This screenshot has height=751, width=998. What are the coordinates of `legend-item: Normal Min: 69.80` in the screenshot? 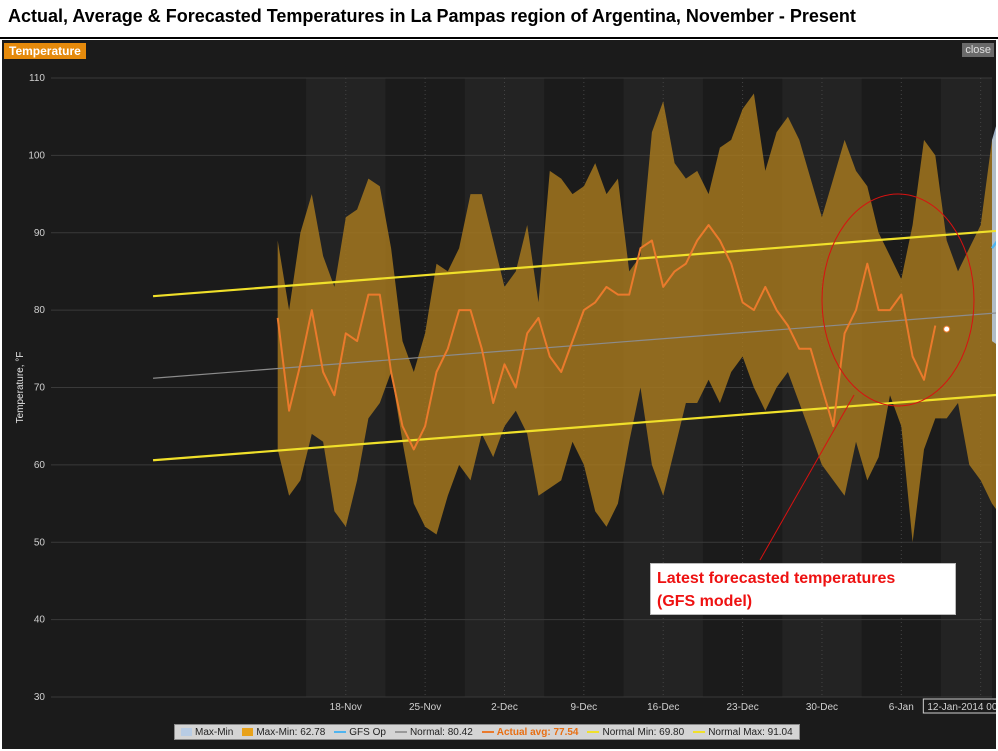 It's located at (635, 732).